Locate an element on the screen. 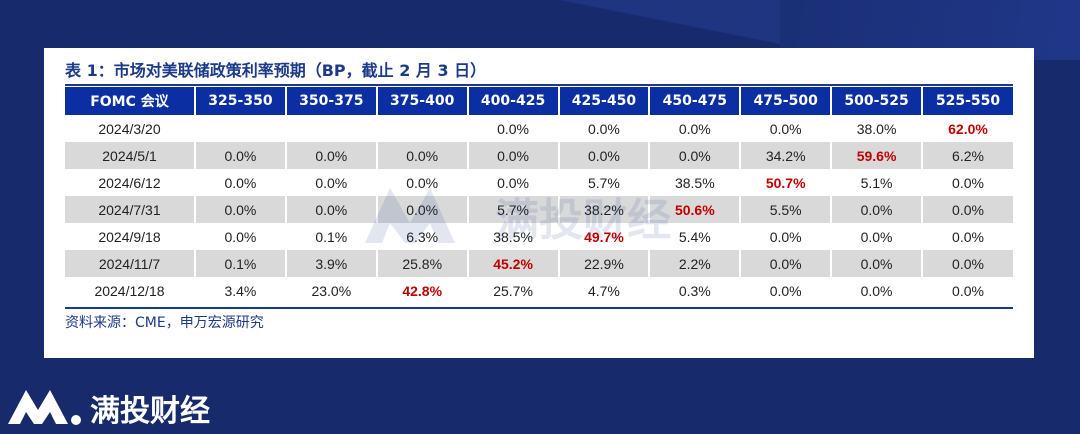  probability-cell: 3.4% is located at coordinates (241, 290).